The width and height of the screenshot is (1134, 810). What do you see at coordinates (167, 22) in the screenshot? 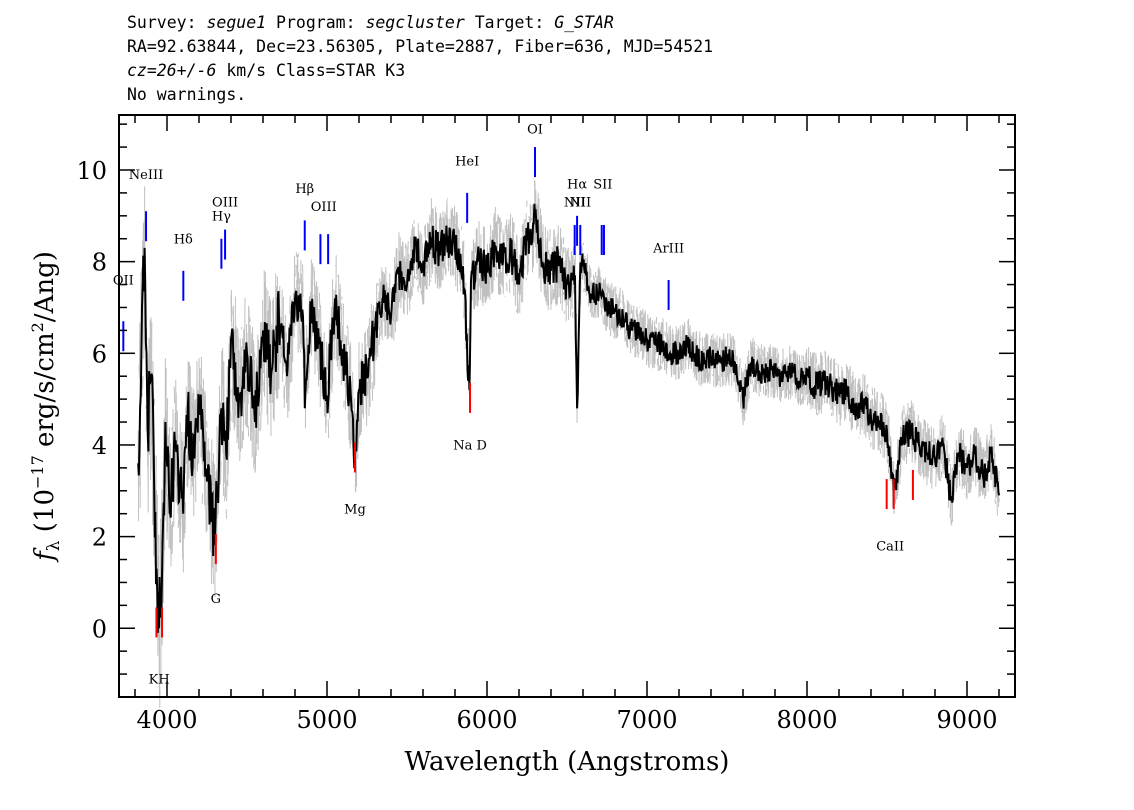
I see `survey-label: Survey:` at bounding box center [167, 22].